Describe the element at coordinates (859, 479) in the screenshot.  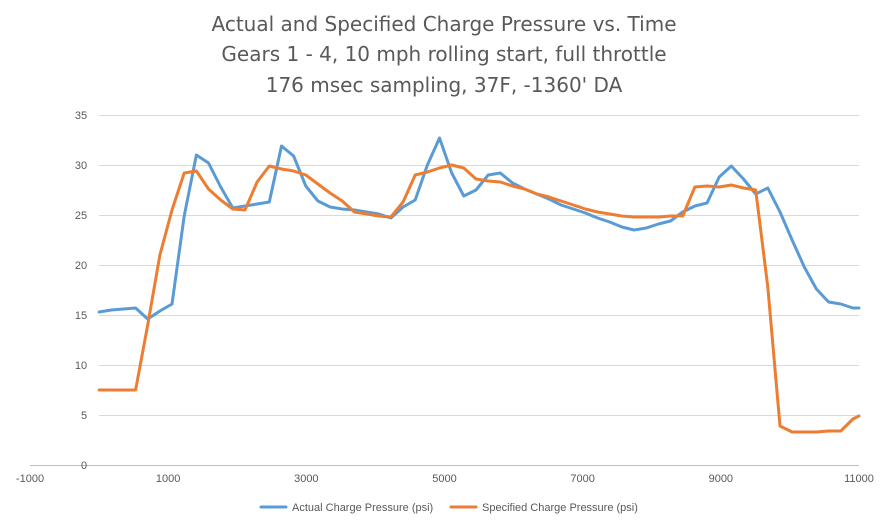
I see `x-tick-label: 11000` at that location.